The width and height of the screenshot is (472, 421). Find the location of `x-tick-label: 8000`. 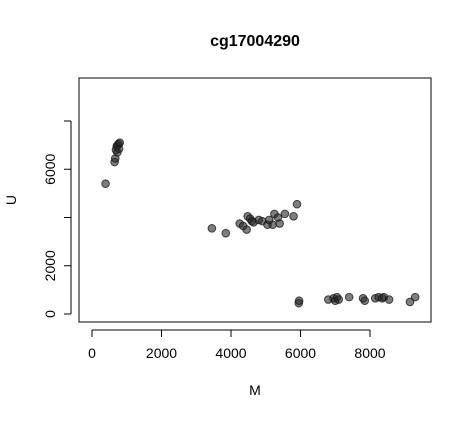

x-tick-label: 8000 is located at coordinates (369, 353).